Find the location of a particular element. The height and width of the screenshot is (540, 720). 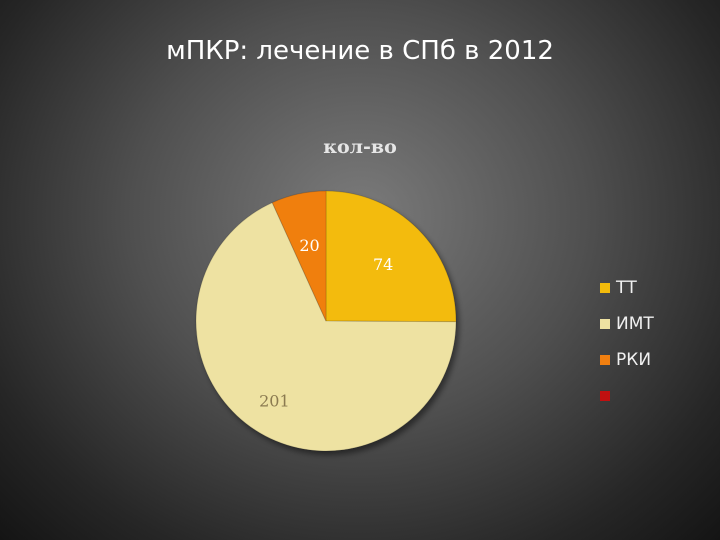

legend-item-1: ТТ is located at coordinates (627, 288).